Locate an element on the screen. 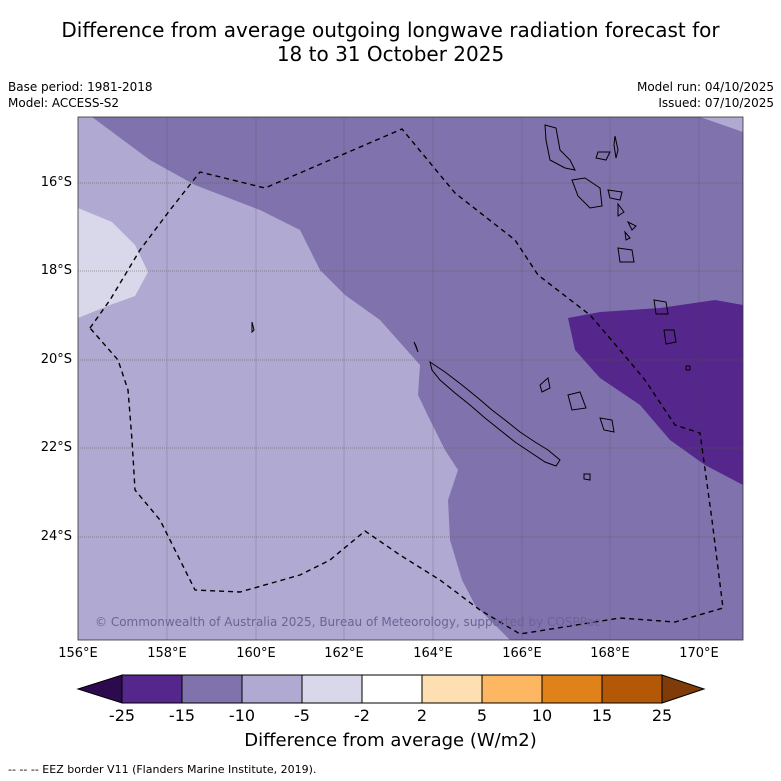 This screenshot has height=781, width=781. lon-label-162e: 162°E is located at coordinates (344, 653).